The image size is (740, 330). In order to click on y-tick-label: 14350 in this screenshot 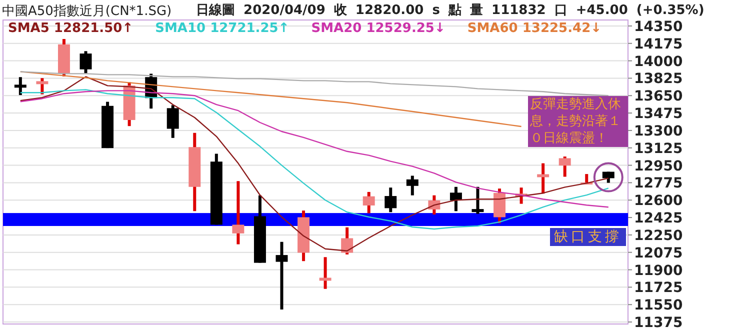, I will do `click(658, 26)`.